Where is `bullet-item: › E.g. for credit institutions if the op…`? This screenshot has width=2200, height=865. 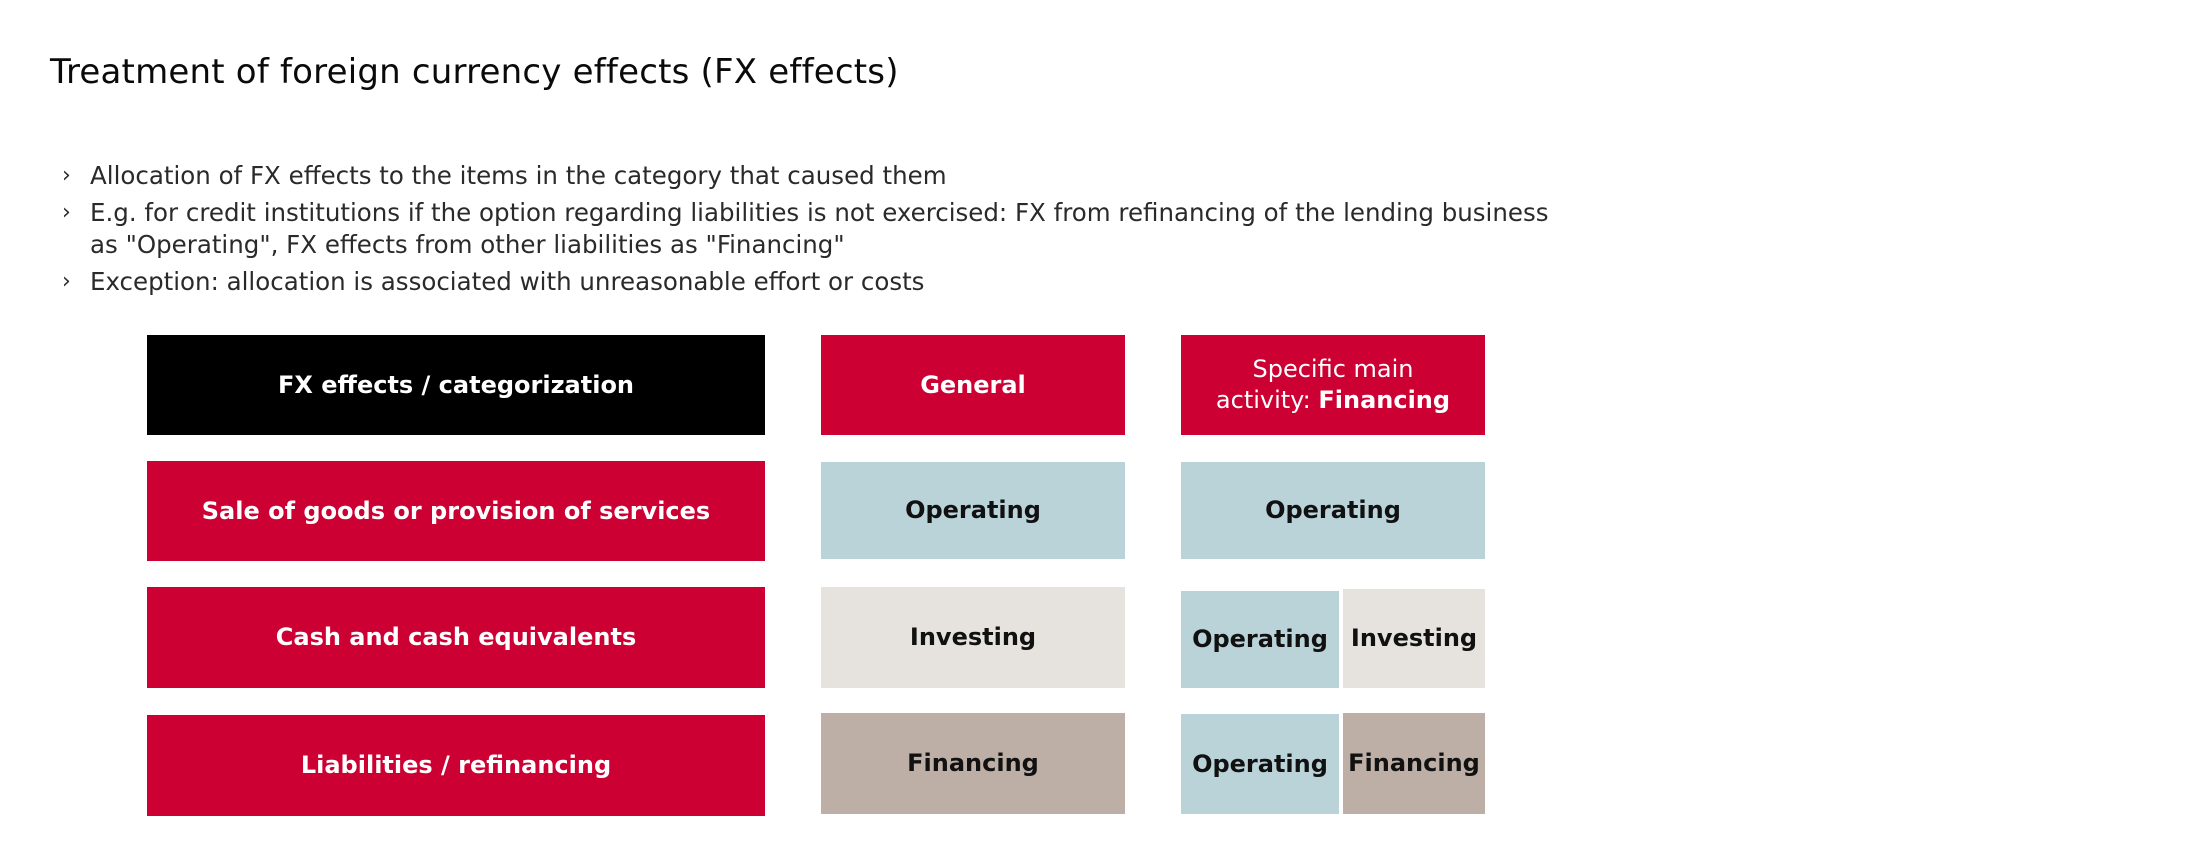
bullet-item: › E.g. for credit institutions if the op… is located at coordinates (810, 229).